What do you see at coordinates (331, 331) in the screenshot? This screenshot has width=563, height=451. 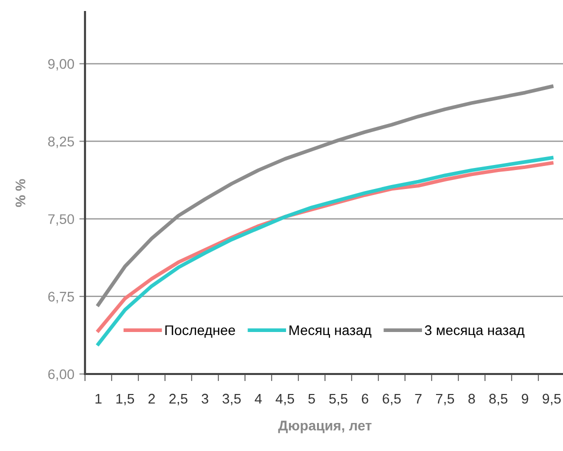 I see `legend-label: Месяц назад` at bounding box center [331, 331].